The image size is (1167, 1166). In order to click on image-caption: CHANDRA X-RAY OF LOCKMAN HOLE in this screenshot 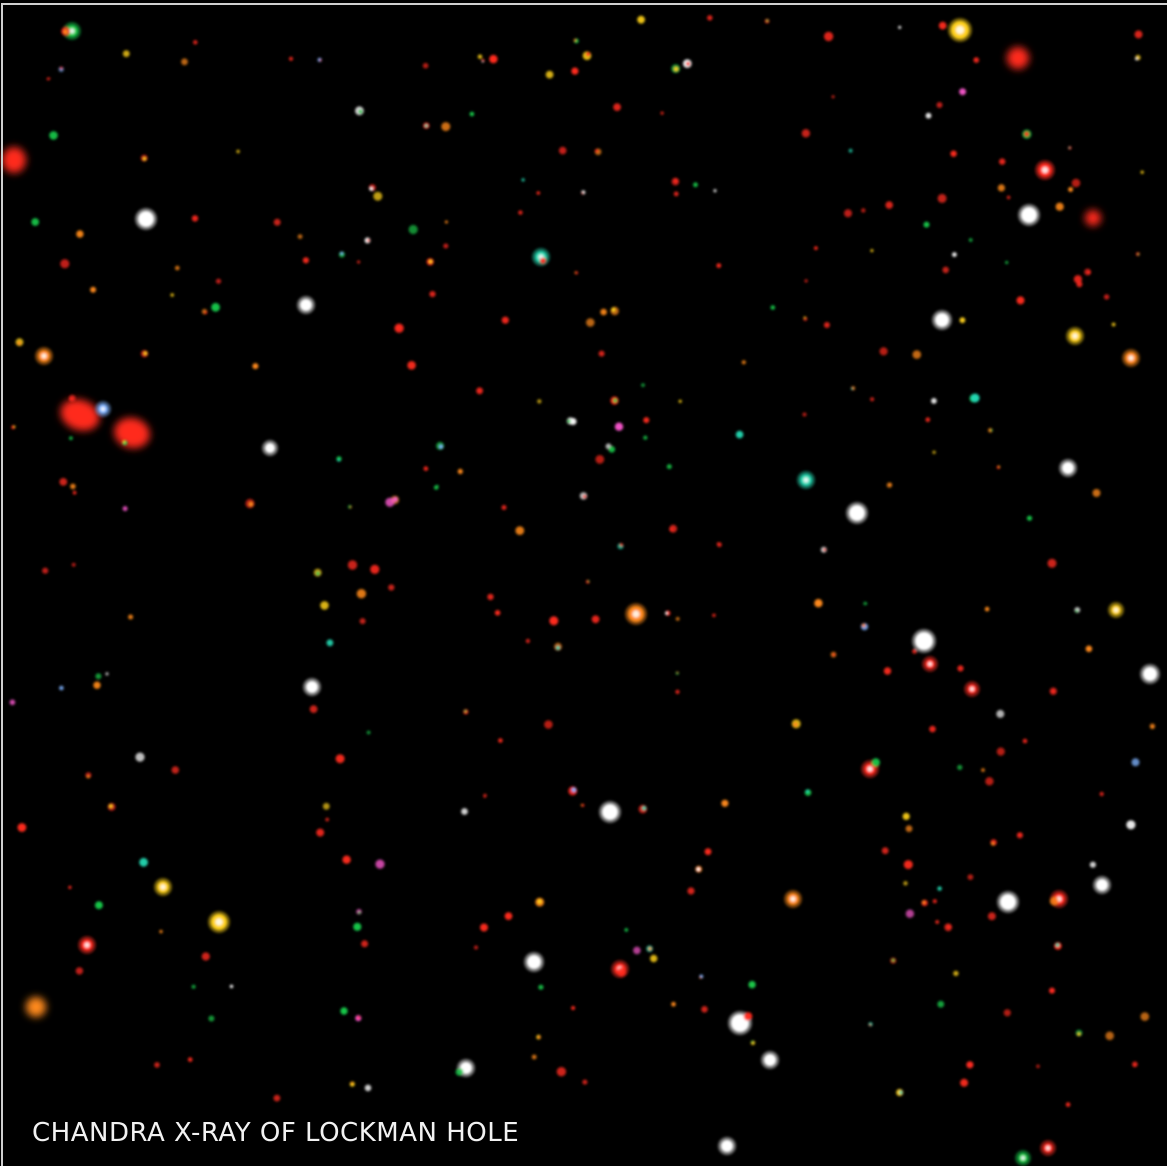, I will do `click(276, 1133)`.